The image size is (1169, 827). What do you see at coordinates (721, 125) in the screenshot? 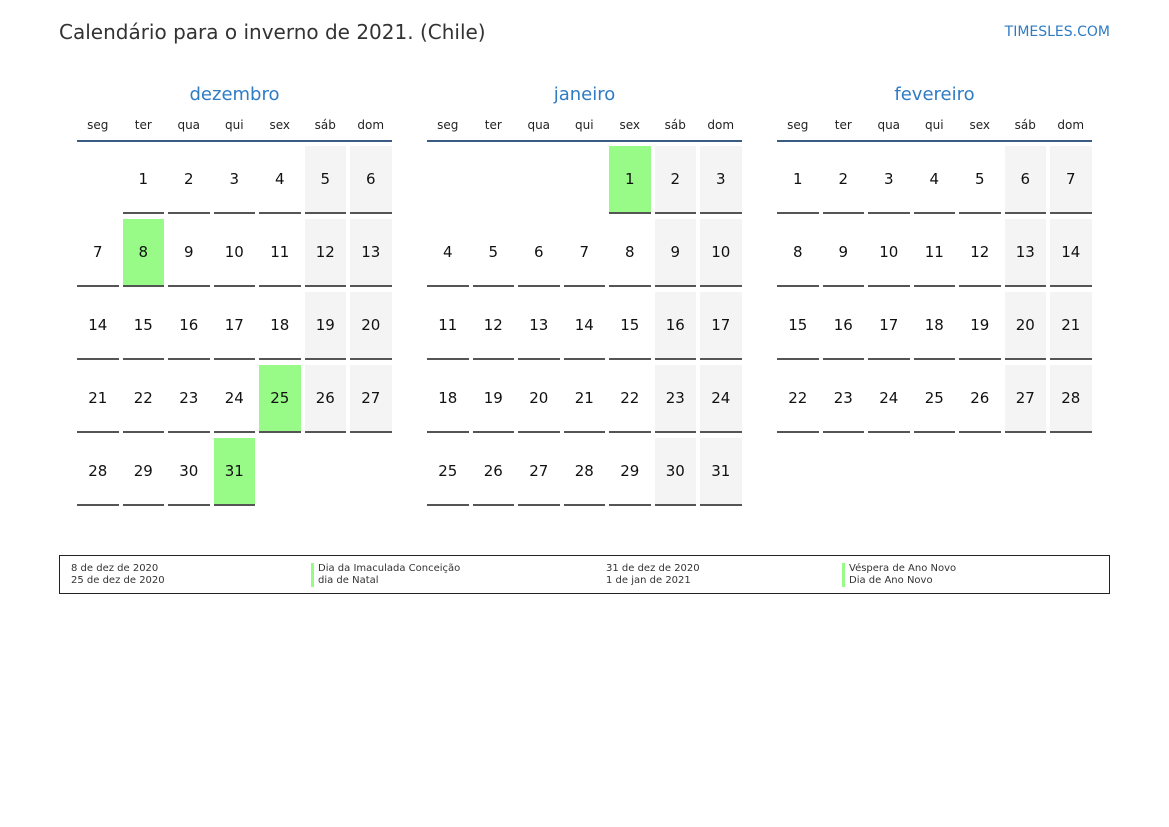
I see `weekday-label: dom` at bounding box center [721, 125].